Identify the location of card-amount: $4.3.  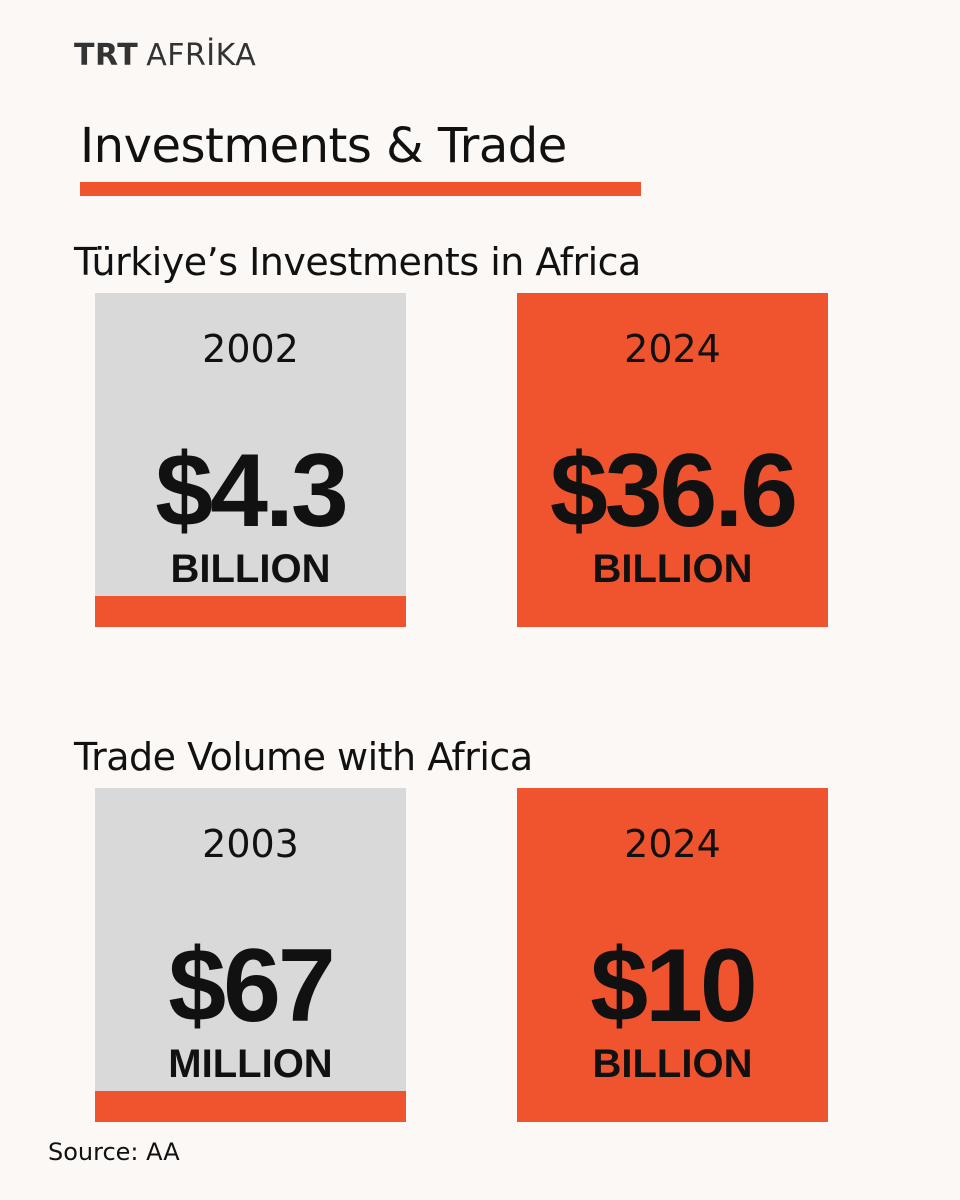
(251, 491).